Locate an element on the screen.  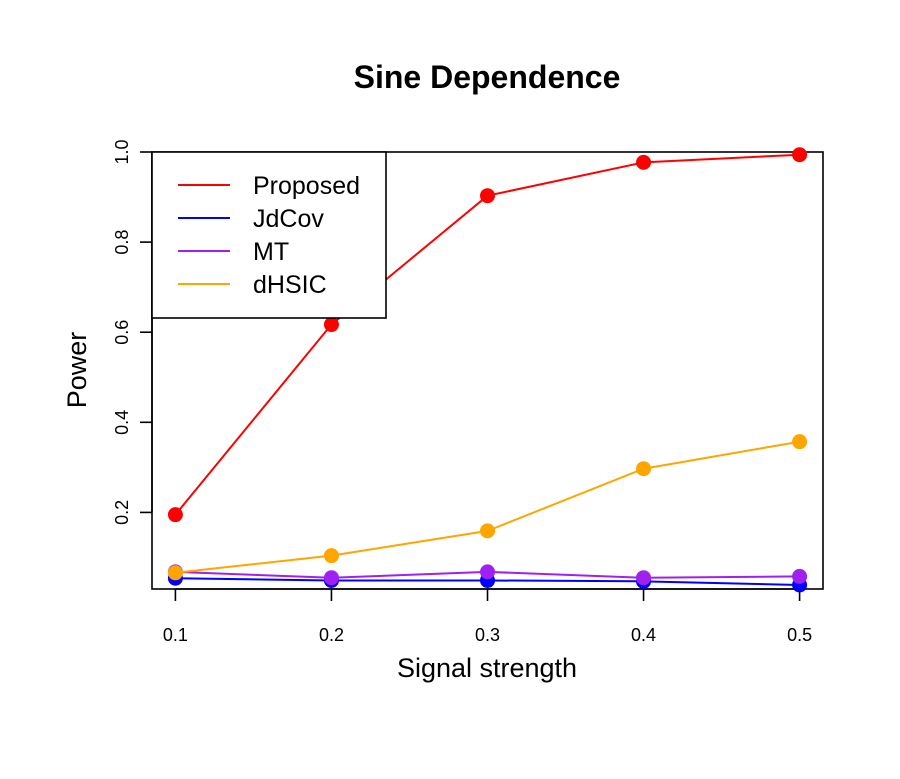
x-tick-label: 0.2 is located at coordinates (331, 635).